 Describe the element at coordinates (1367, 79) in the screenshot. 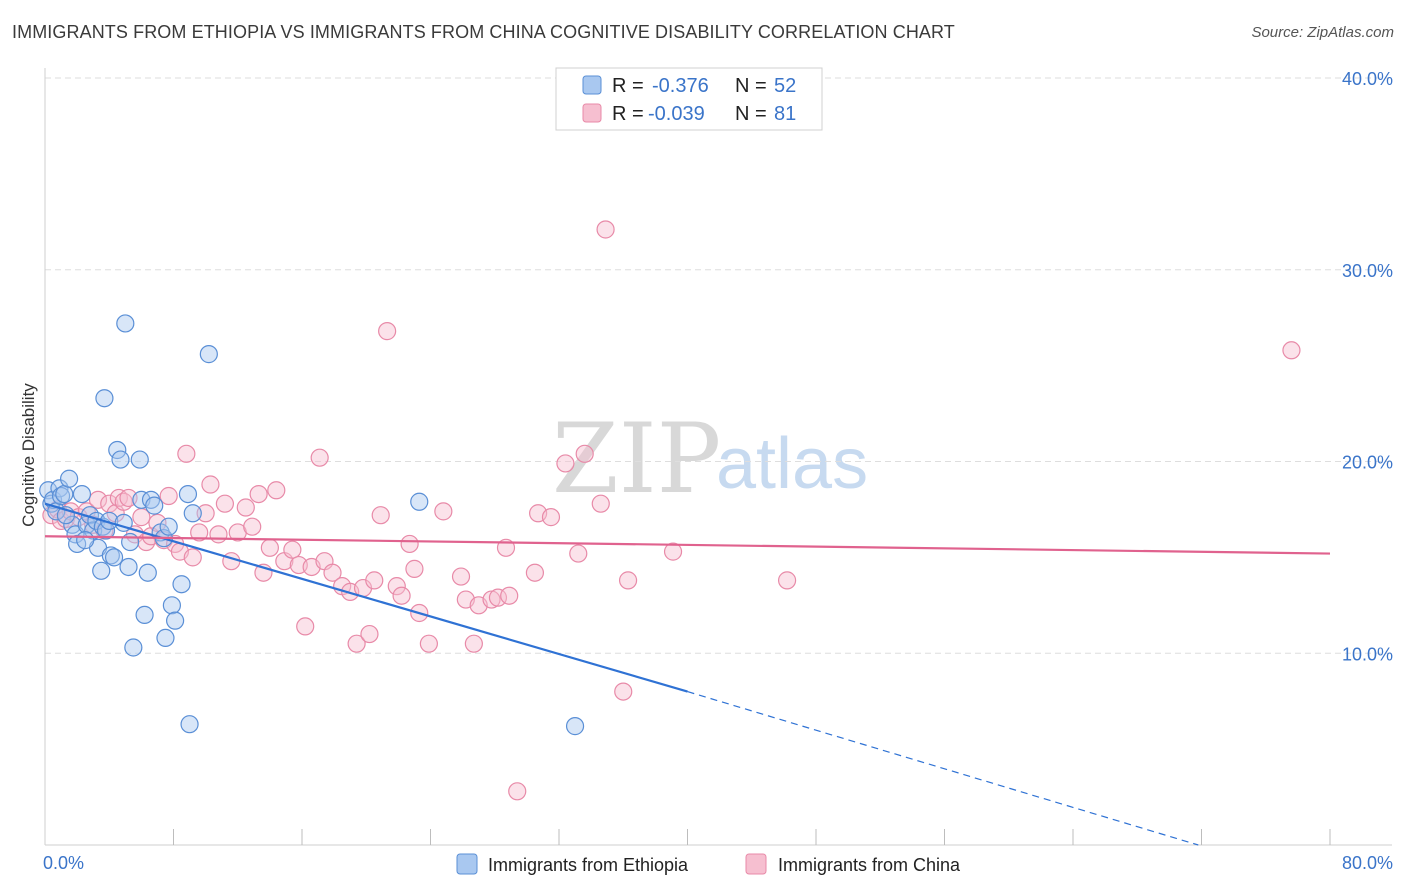

I see `y-tick-label: 40.0%` at that location.